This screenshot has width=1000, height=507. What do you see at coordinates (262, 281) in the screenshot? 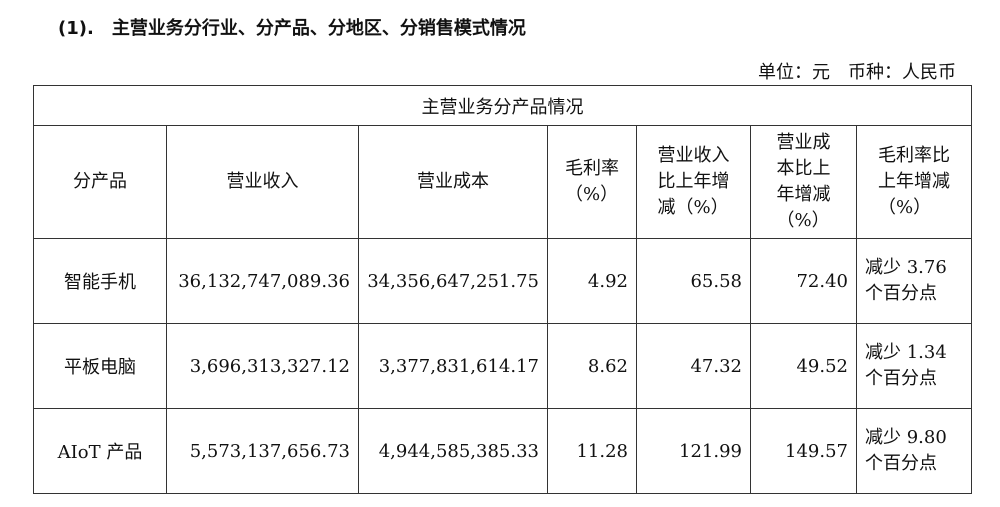
I see `revenue-cell: 36,132,747,089.36` at bounding box center [262, 281].